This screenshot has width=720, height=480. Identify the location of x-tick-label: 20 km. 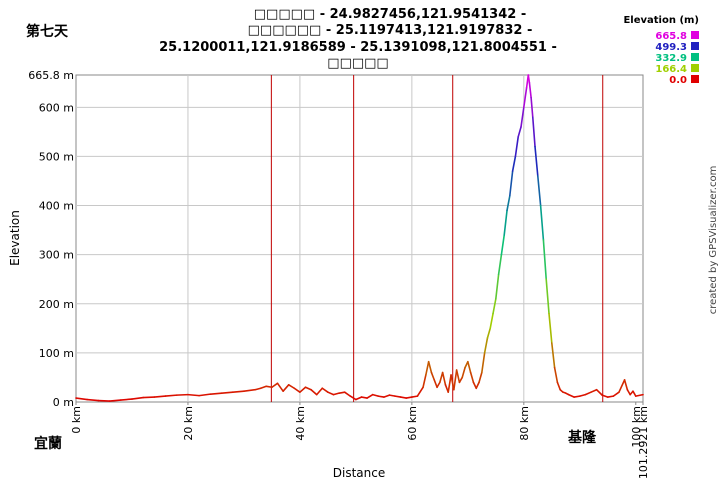
(188, 423).